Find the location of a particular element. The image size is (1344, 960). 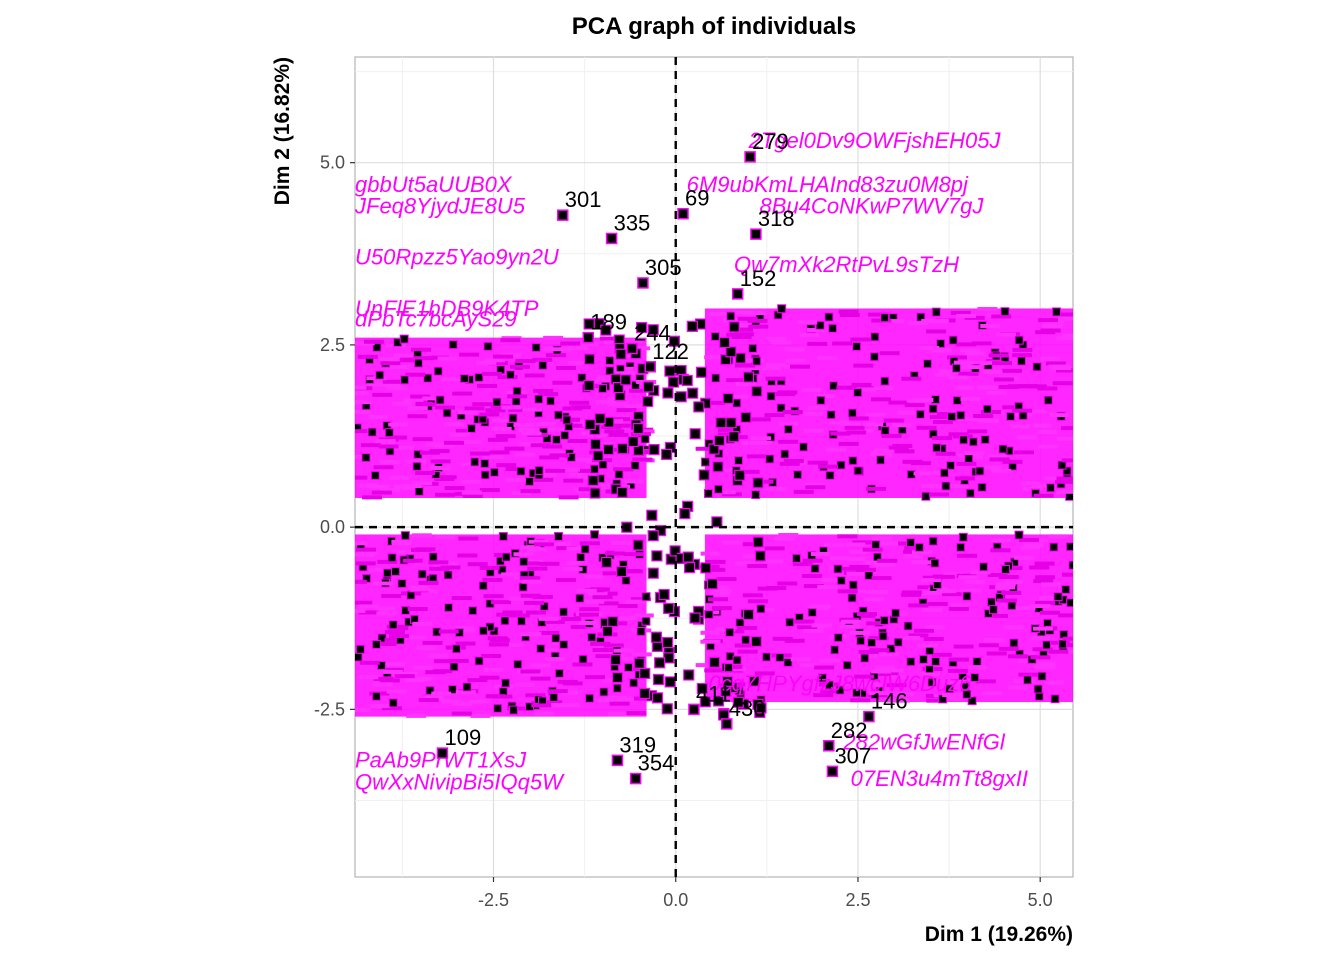

x-tick-label: 5.0 is located at coordinates (1040, 900).